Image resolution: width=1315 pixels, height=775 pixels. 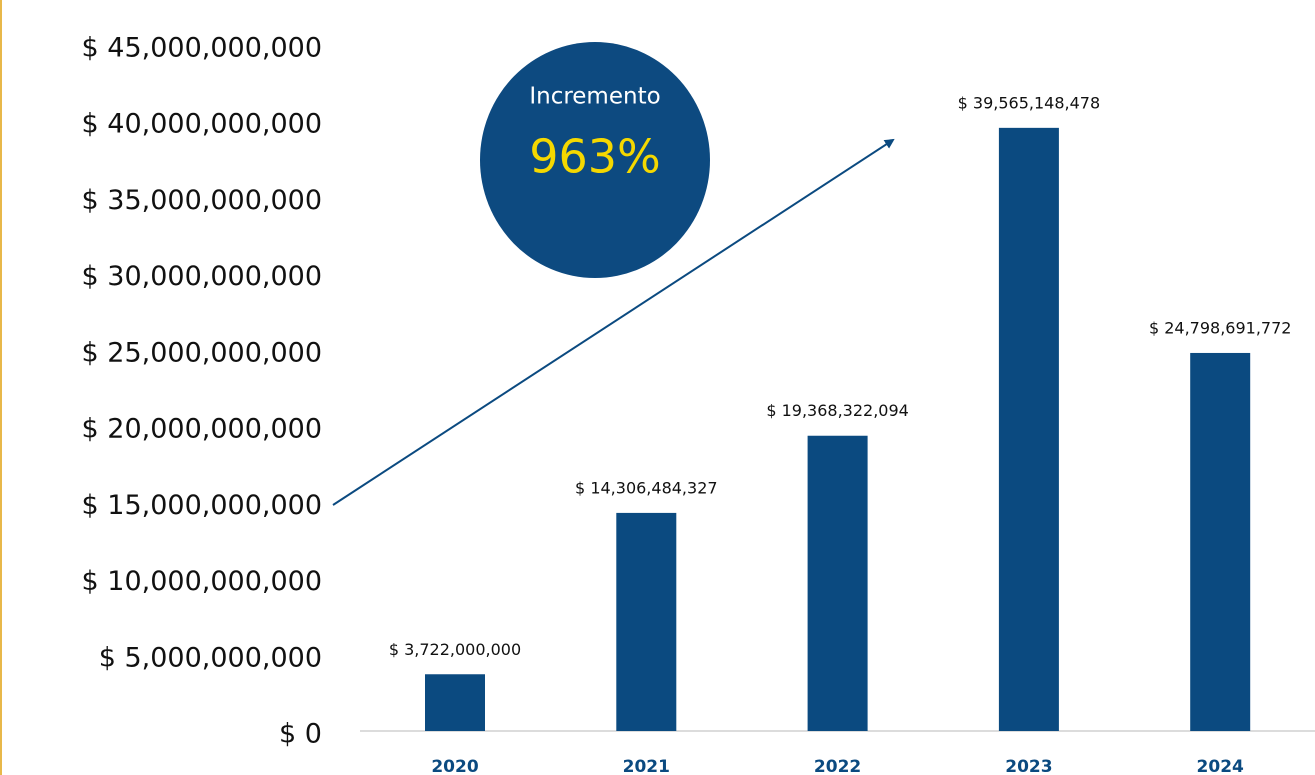 What do you see at coordinates (202, 352) in the screenshot?
I see `y-tick-label: $ 25,000,000,000` at bounding box center [202, 352].